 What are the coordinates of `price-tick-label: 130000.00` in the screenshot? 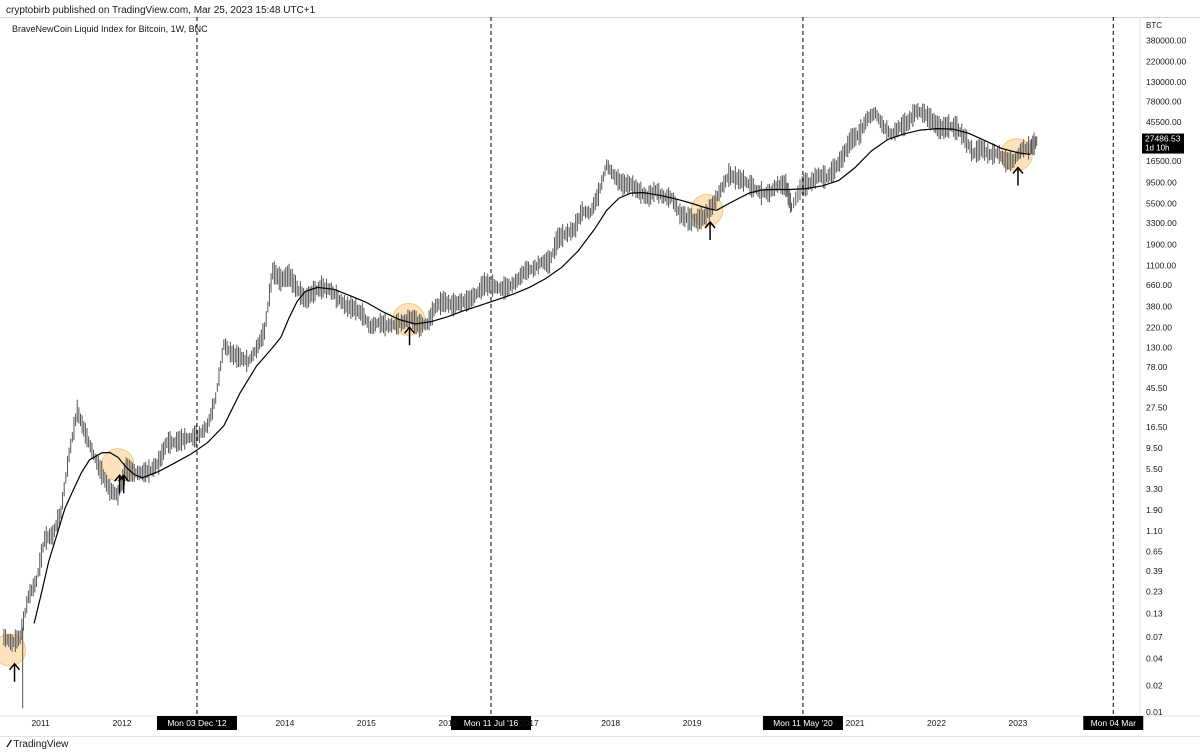 It's located at (1166, 82).